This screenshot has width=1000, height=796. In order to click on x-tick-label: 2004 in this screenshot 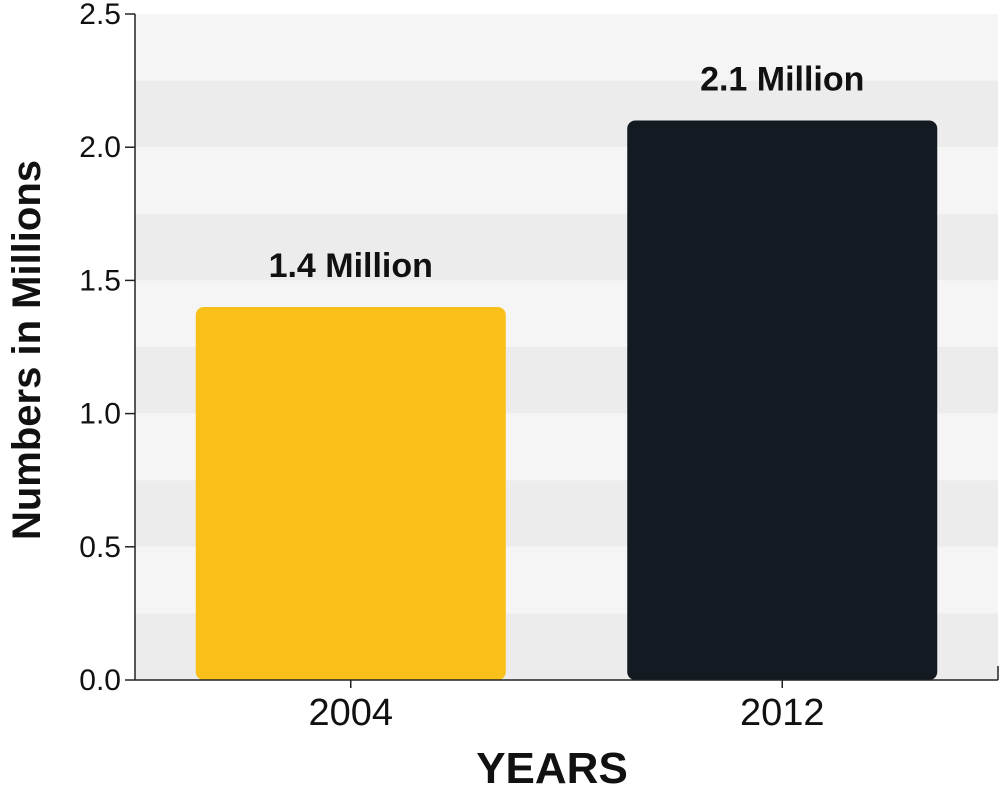, I will do `click(350, 713)`.